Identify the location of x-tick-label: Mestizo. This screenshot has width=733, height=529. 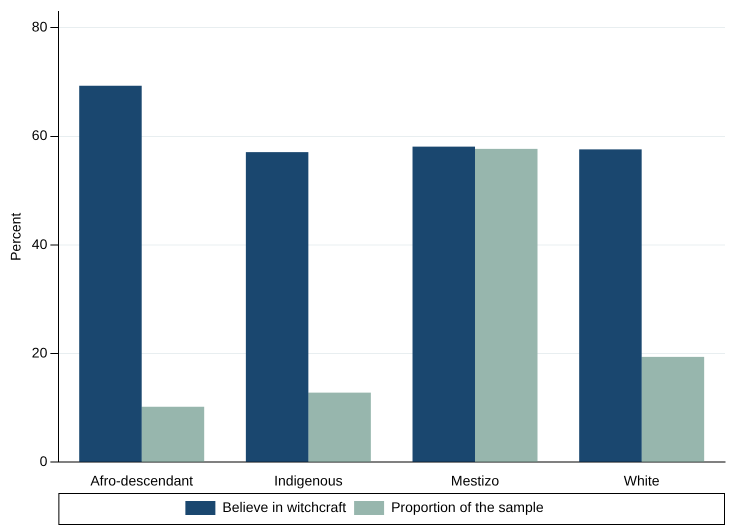
(475, 480).